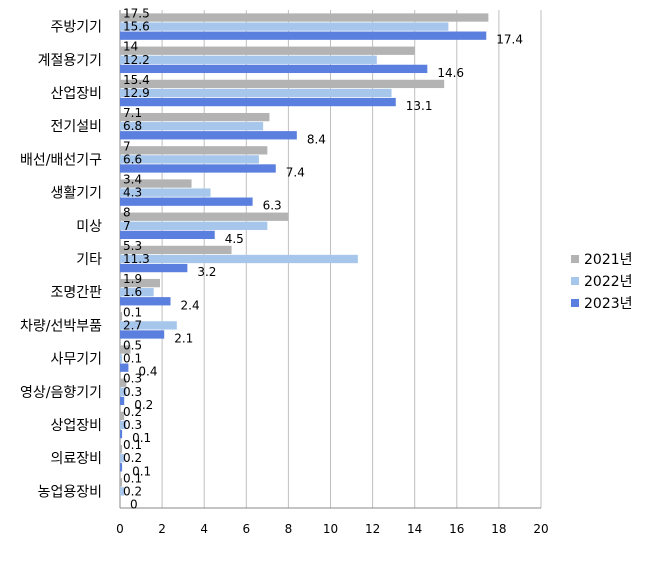 The width and height of the screenshot is (669, 573). Describe the element at coordinates (76, 194) in the screenshot. I see `category-label: 생활기기` at that location.